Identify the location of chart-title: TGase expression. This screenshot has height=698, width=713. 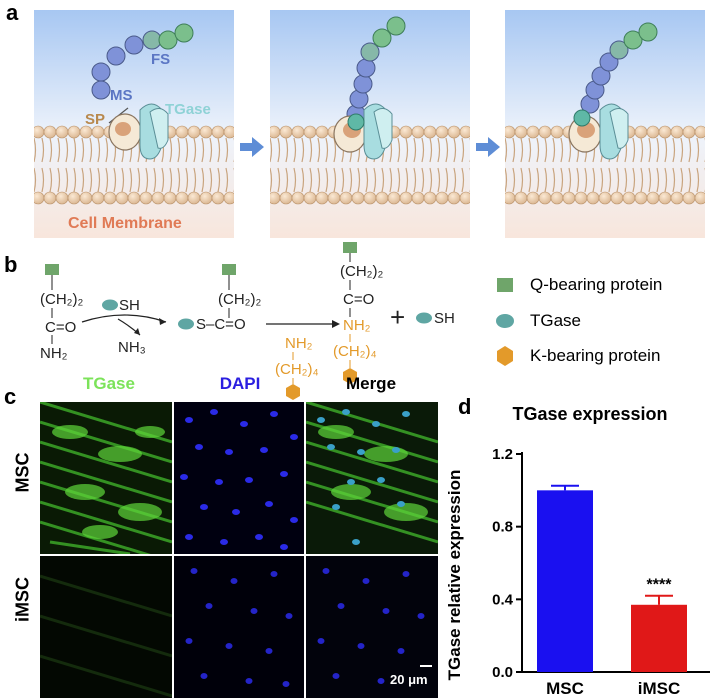
(589, 414).